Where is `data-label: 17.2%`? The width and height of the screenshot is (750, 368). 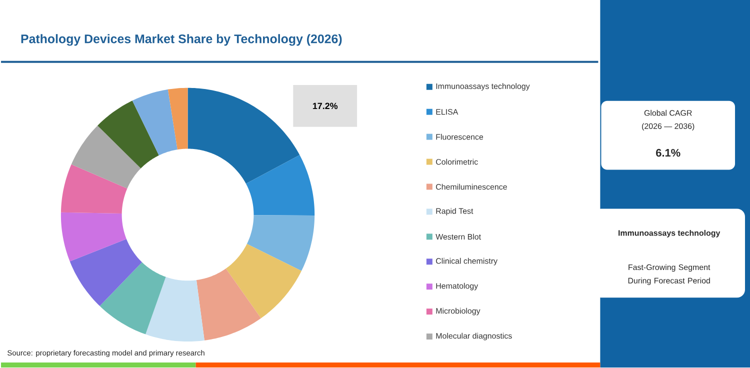
data-label: 17.2% is located at coordinates (325, 106).